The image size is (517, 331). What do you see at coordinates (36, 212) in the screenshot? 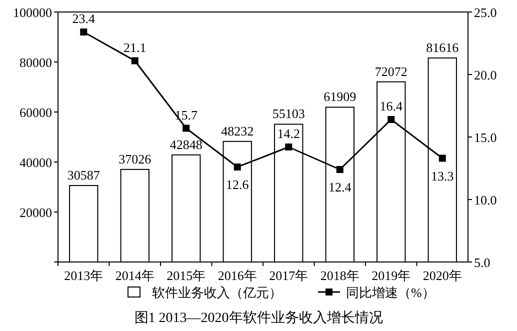
I see `y-tick-label: 20000` at bounding box center [36, 212].